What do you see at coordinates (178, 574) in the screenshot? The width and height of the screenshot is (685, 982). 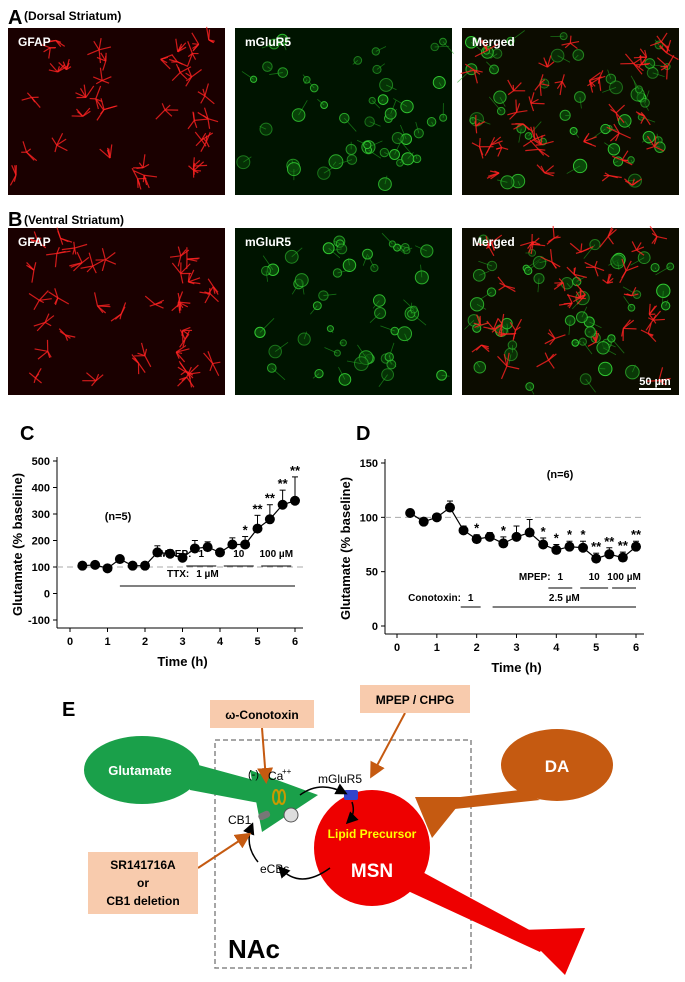 I see `treatment-label: TTX:` at bounding box center [178, 574].